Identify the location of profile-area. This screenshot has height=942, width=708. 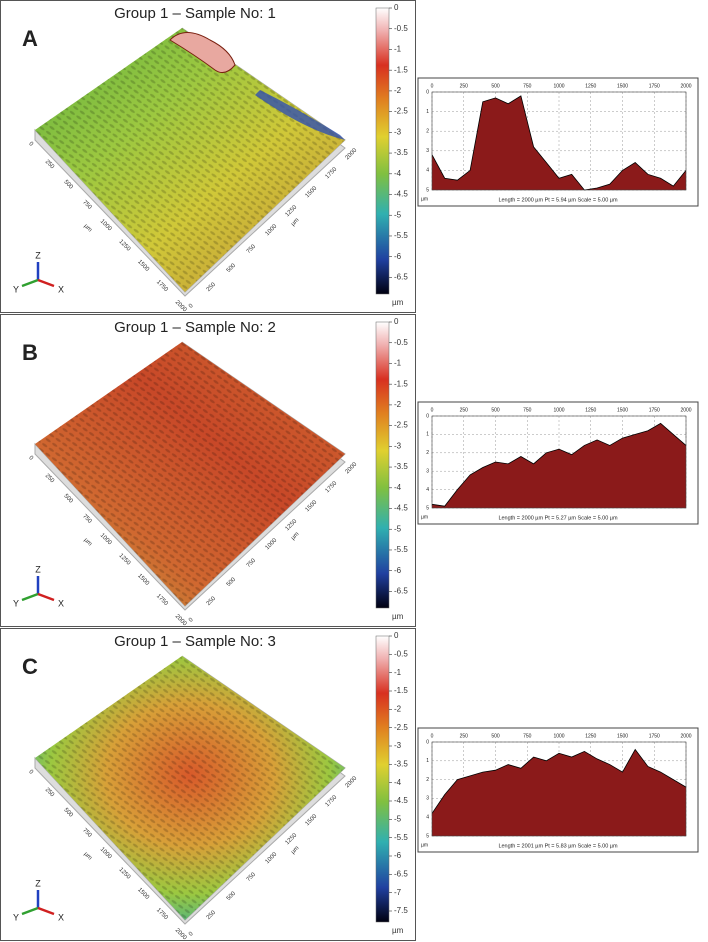
(559, 465).